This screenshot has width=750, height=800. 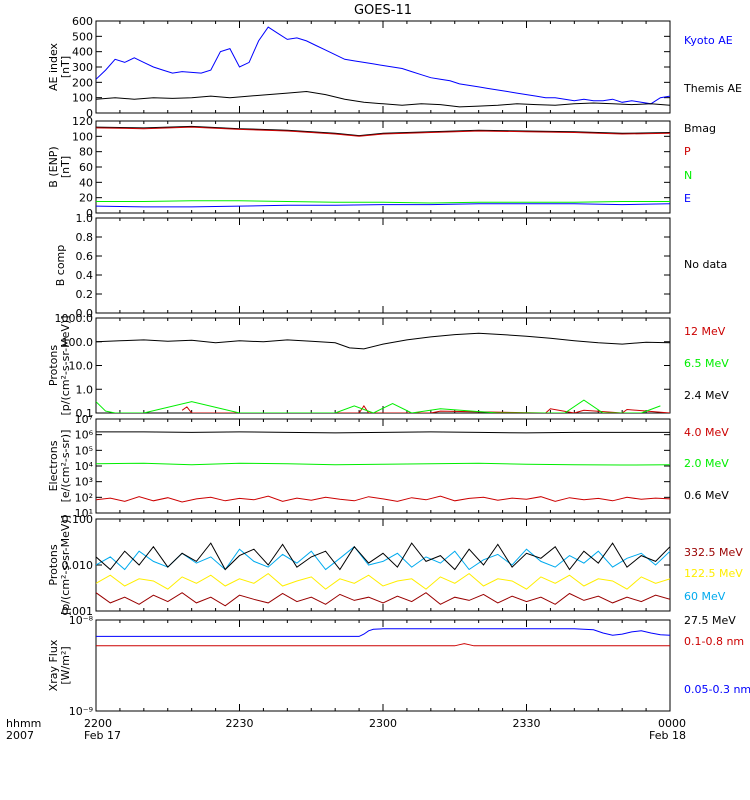 What do you see at coordinates (82, 36) in the screenshot?
I see `y-tick-label: 500` at bounding box center [82, 36].